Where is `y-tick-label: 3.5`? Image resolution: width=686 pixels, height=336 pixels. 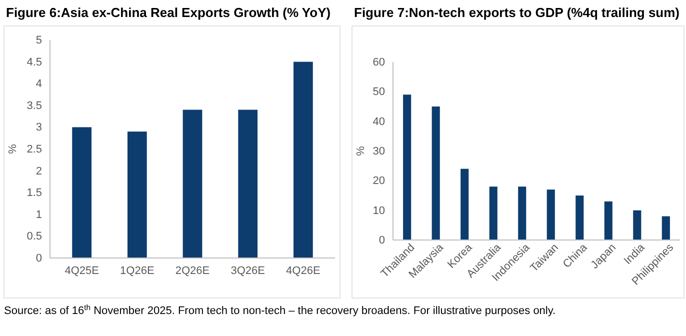 y-tick-label: 3.5 is located at coordinates (34, 106).